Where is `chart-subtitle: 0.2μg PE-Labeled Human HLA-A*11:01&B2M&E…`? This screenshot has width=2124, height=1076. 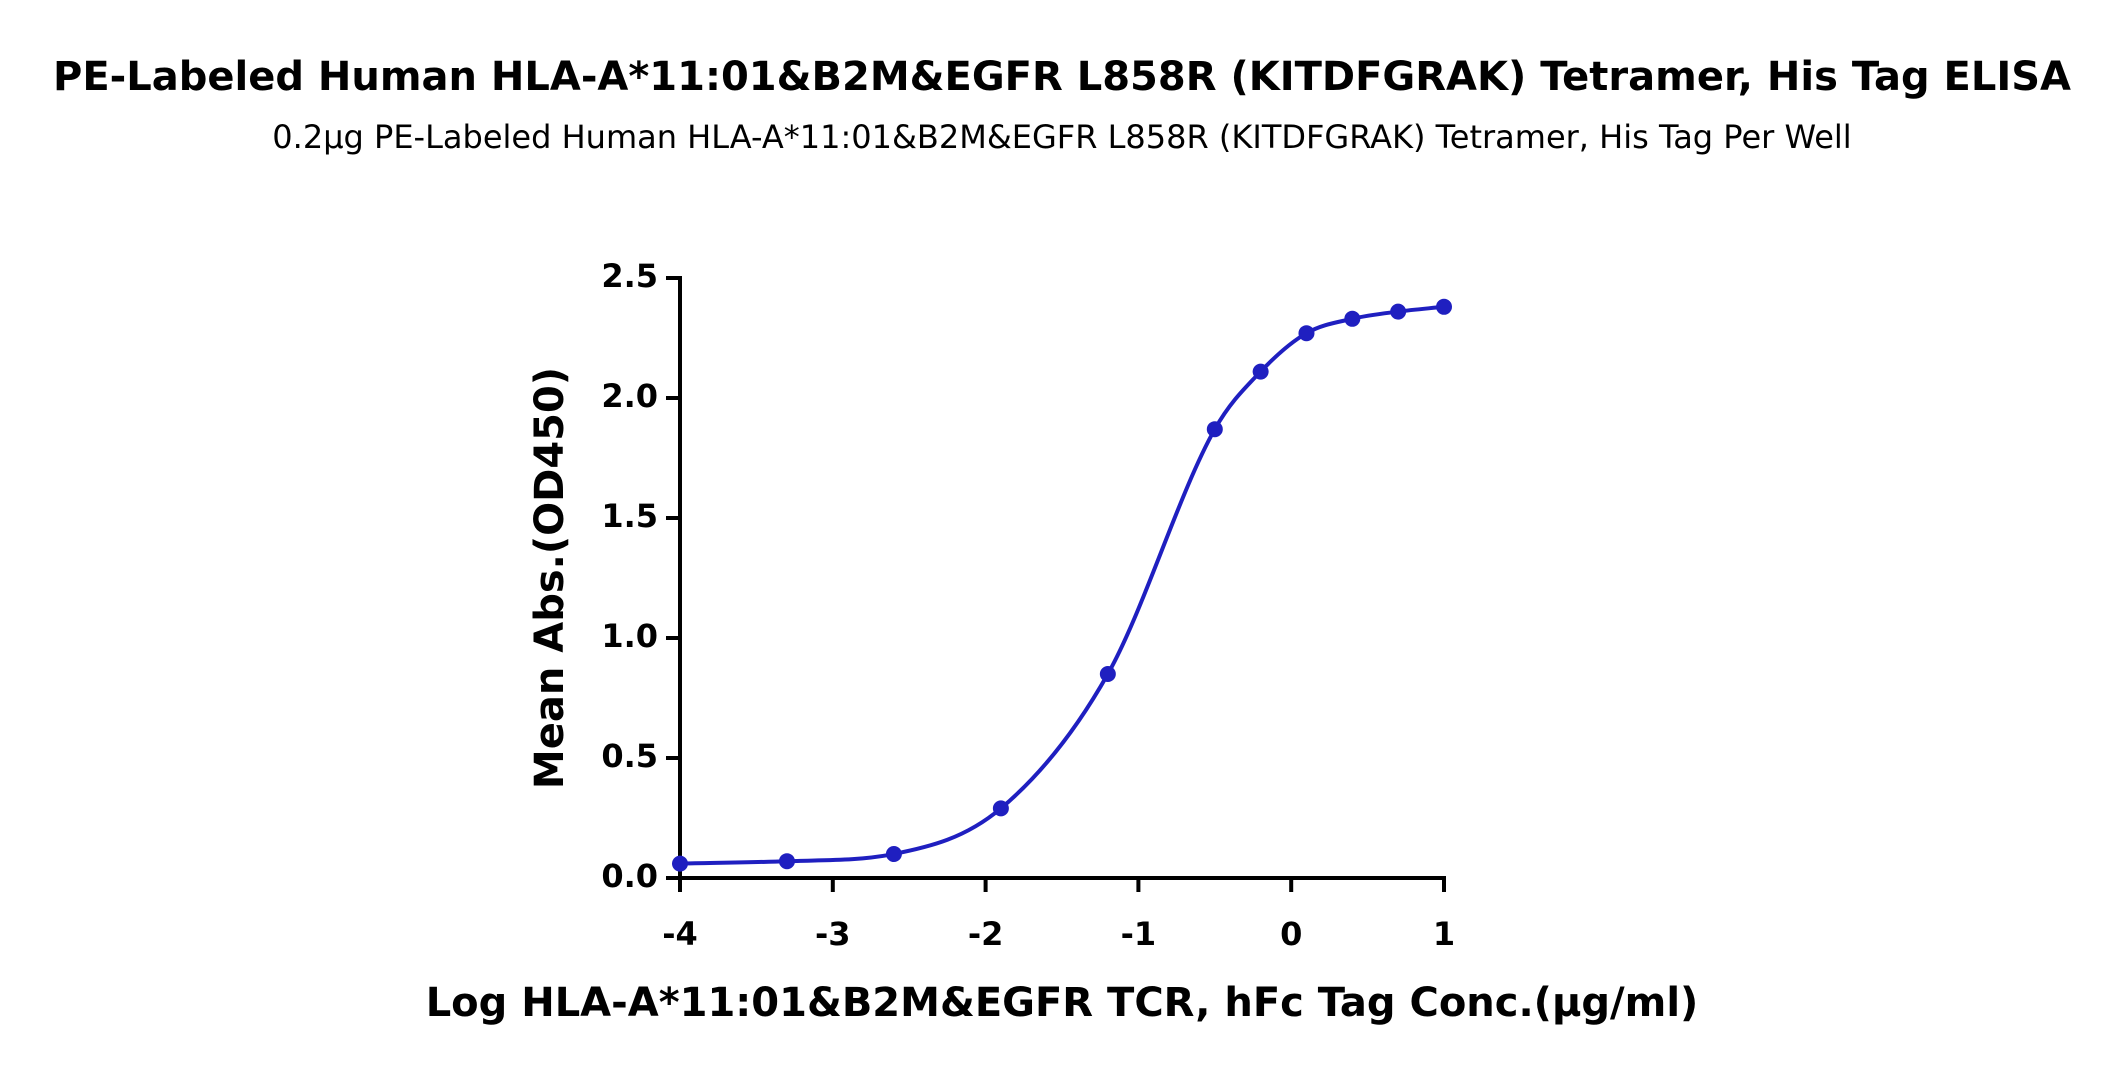 chart-subtitle: 0.2μg PE-Labeled Human HLA-A*11:01&B2M&E… is located at coordinates (1061, 137).